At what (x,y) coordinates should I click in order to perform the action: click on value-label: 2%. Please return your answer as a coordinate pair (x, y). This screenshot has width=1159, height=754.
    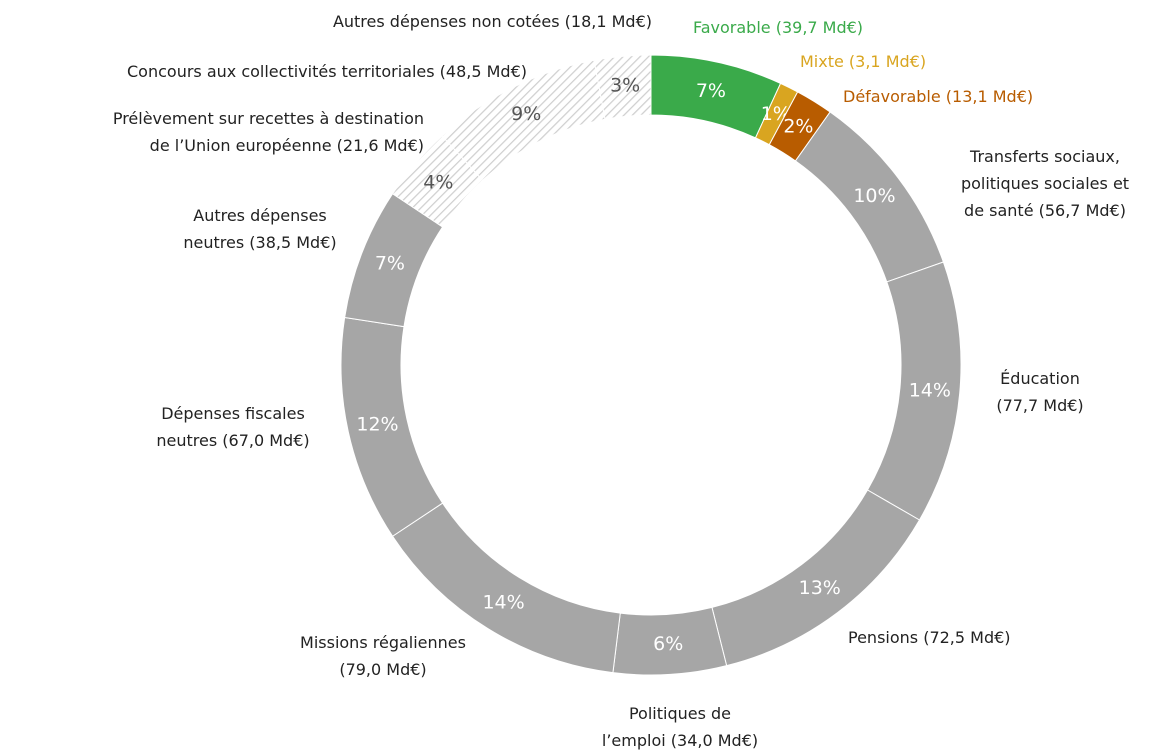
    Looking at the image, I should click on (798, 126).